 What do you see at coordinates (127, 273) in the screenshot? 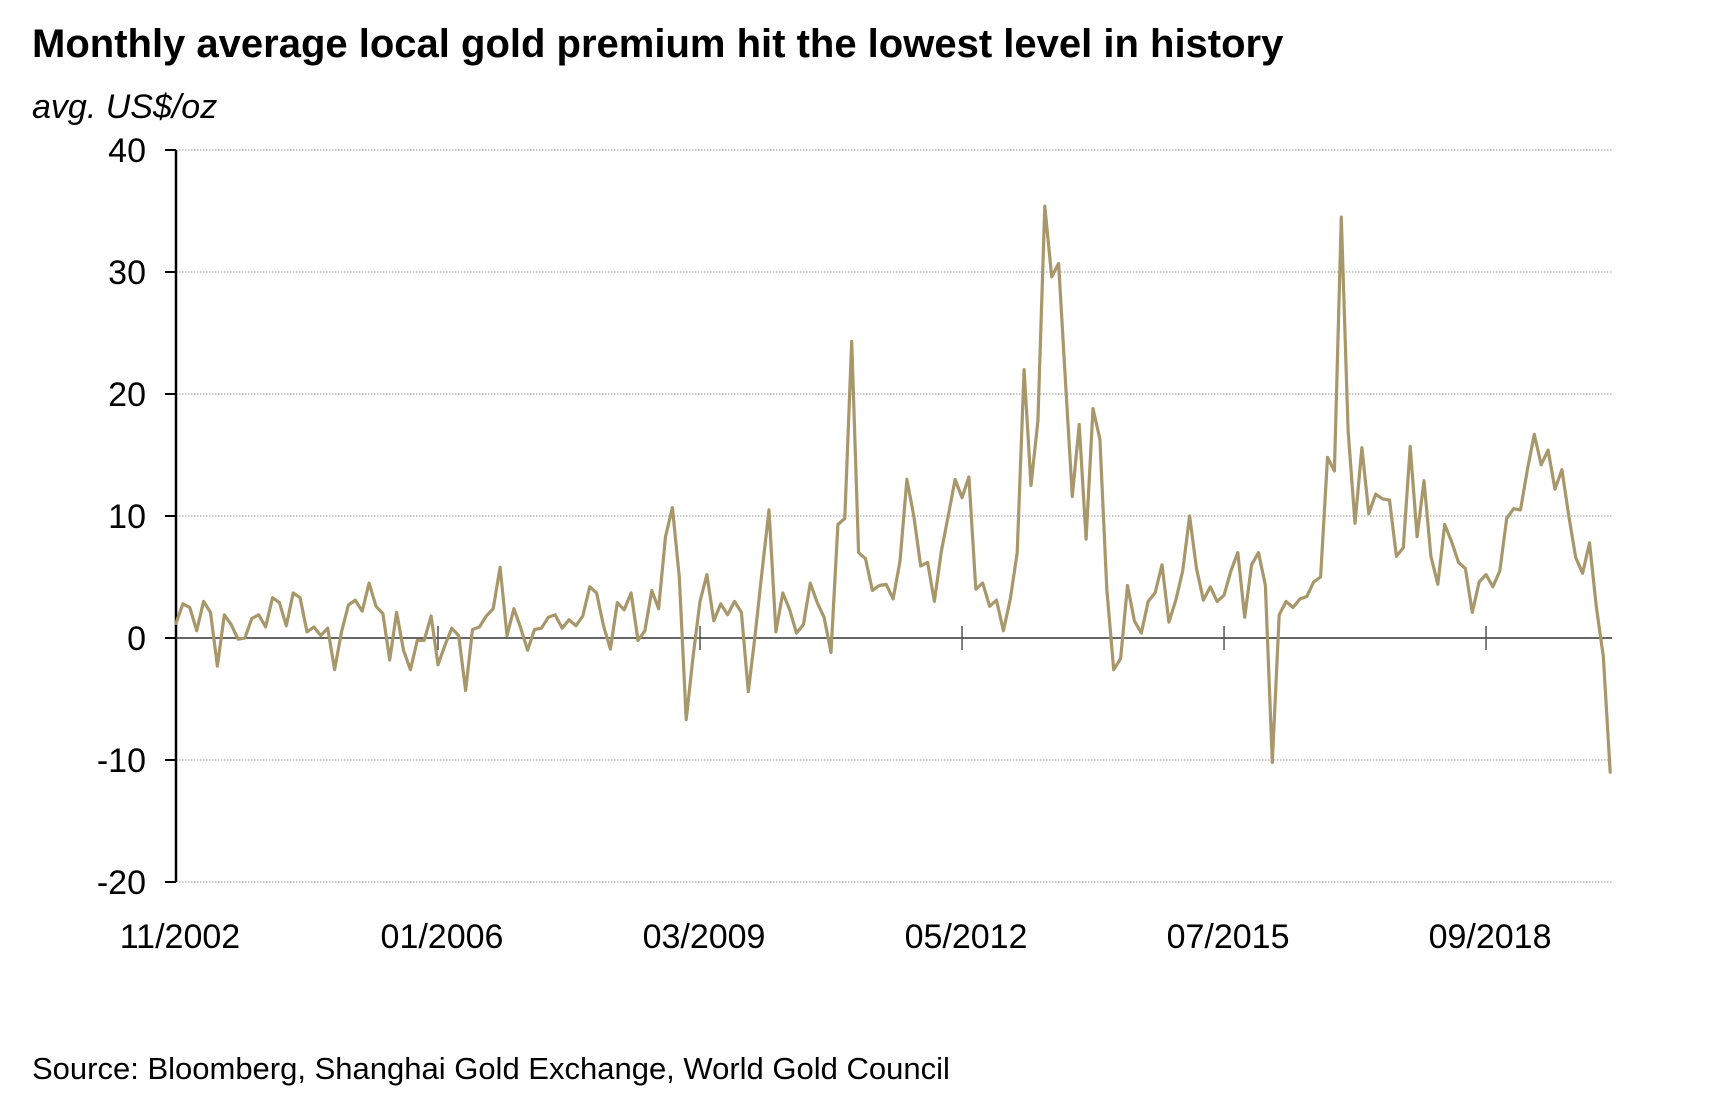
I see `y-tick-label: 30` at bounding box center [127, 273].